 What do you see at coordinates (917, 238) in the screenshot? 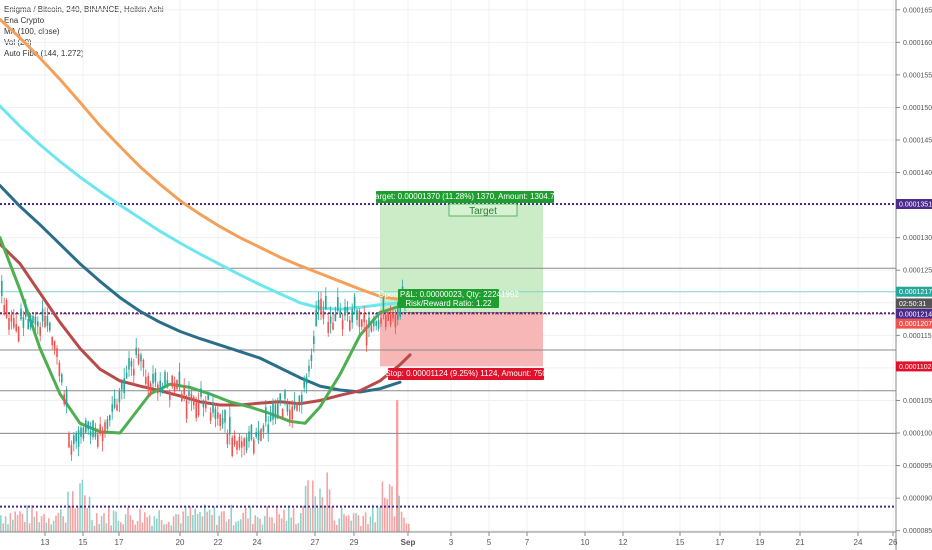
I see `price-tick-label: 0.00013000` at bounding box center [917, 238].